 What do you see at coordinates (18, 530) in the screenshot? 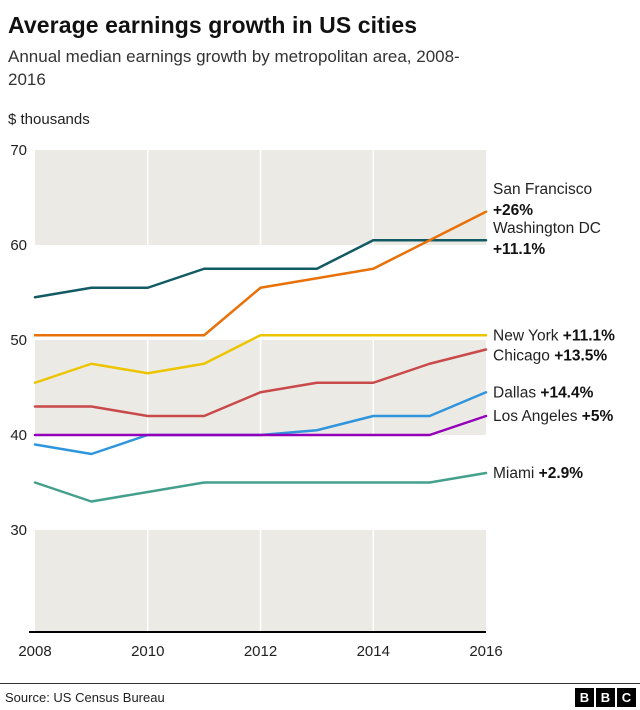
I see `y-tick-30: 30` at bounding box center [18, 530].